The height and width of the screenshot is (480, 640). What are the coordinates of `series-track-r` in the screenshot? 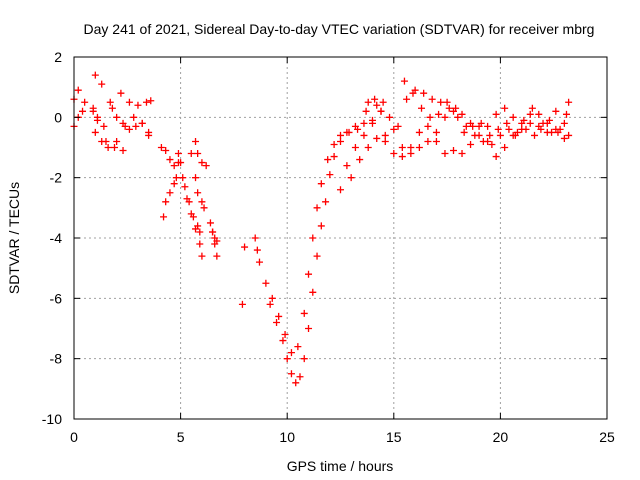 It's located at (468, 129).